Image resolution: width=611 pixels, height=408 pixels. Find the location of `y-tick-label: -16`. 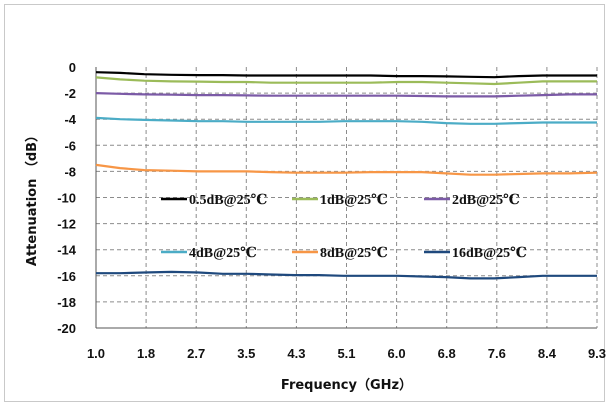

y-tick-label: -16 is located at coordinates (66, 276).